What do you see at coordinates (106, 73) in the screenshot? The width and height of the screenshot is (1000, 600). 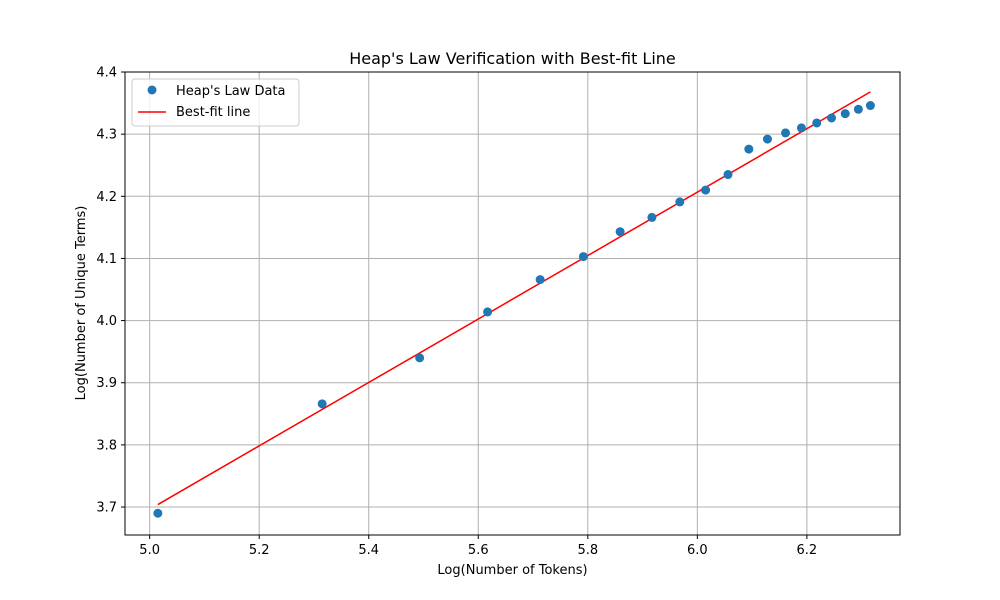 I see `y-tick-label: 4.4` at bounding box center [106, 73].